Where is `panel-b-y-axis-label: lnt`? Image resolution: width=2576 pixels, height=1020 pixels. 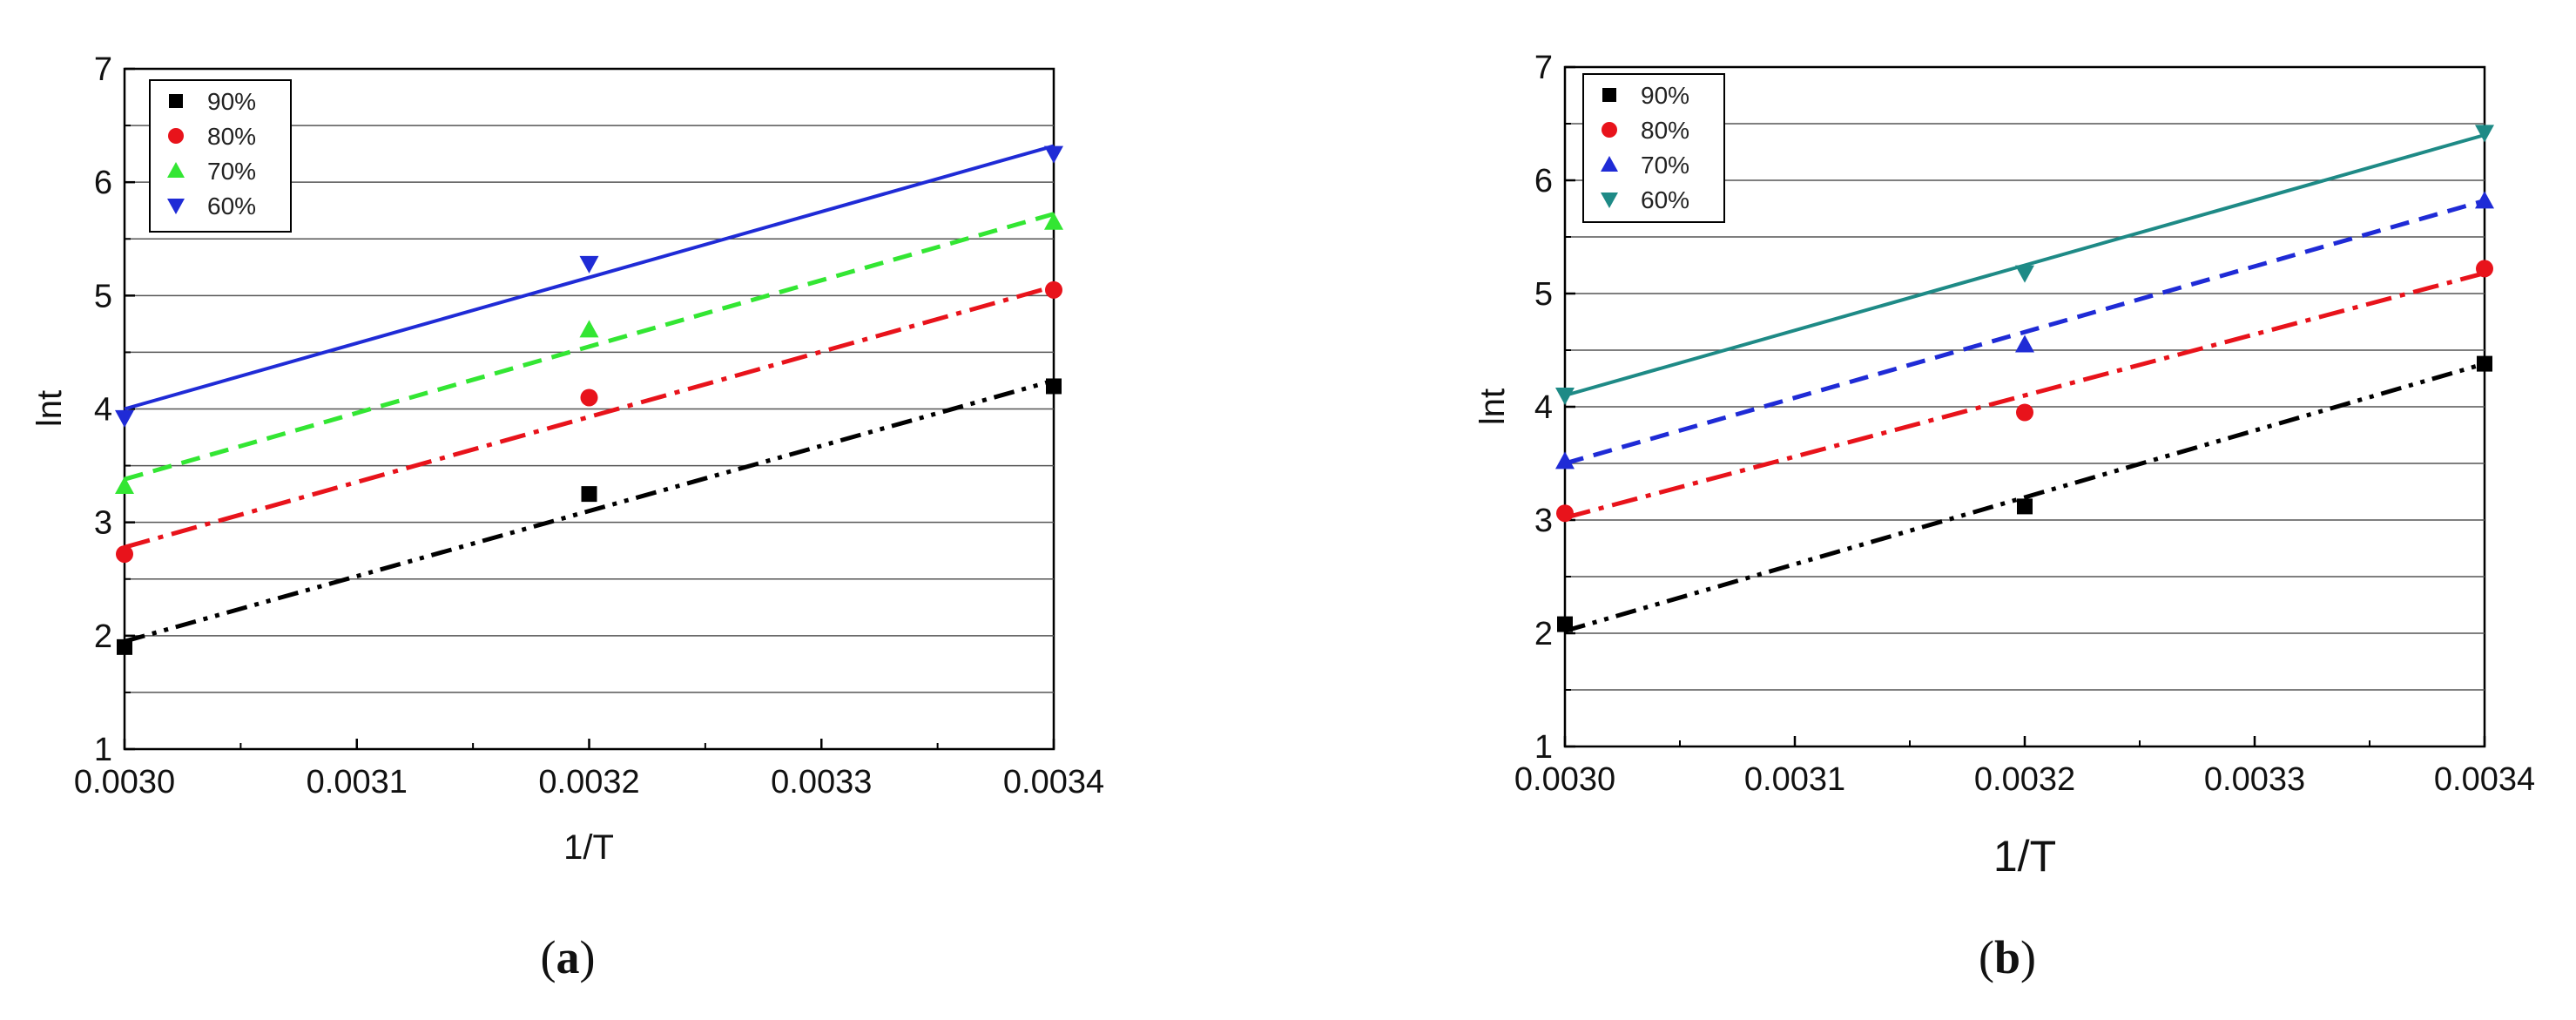 panel-b-y-axis-label: lnt is located at coordinates (1492, 406).